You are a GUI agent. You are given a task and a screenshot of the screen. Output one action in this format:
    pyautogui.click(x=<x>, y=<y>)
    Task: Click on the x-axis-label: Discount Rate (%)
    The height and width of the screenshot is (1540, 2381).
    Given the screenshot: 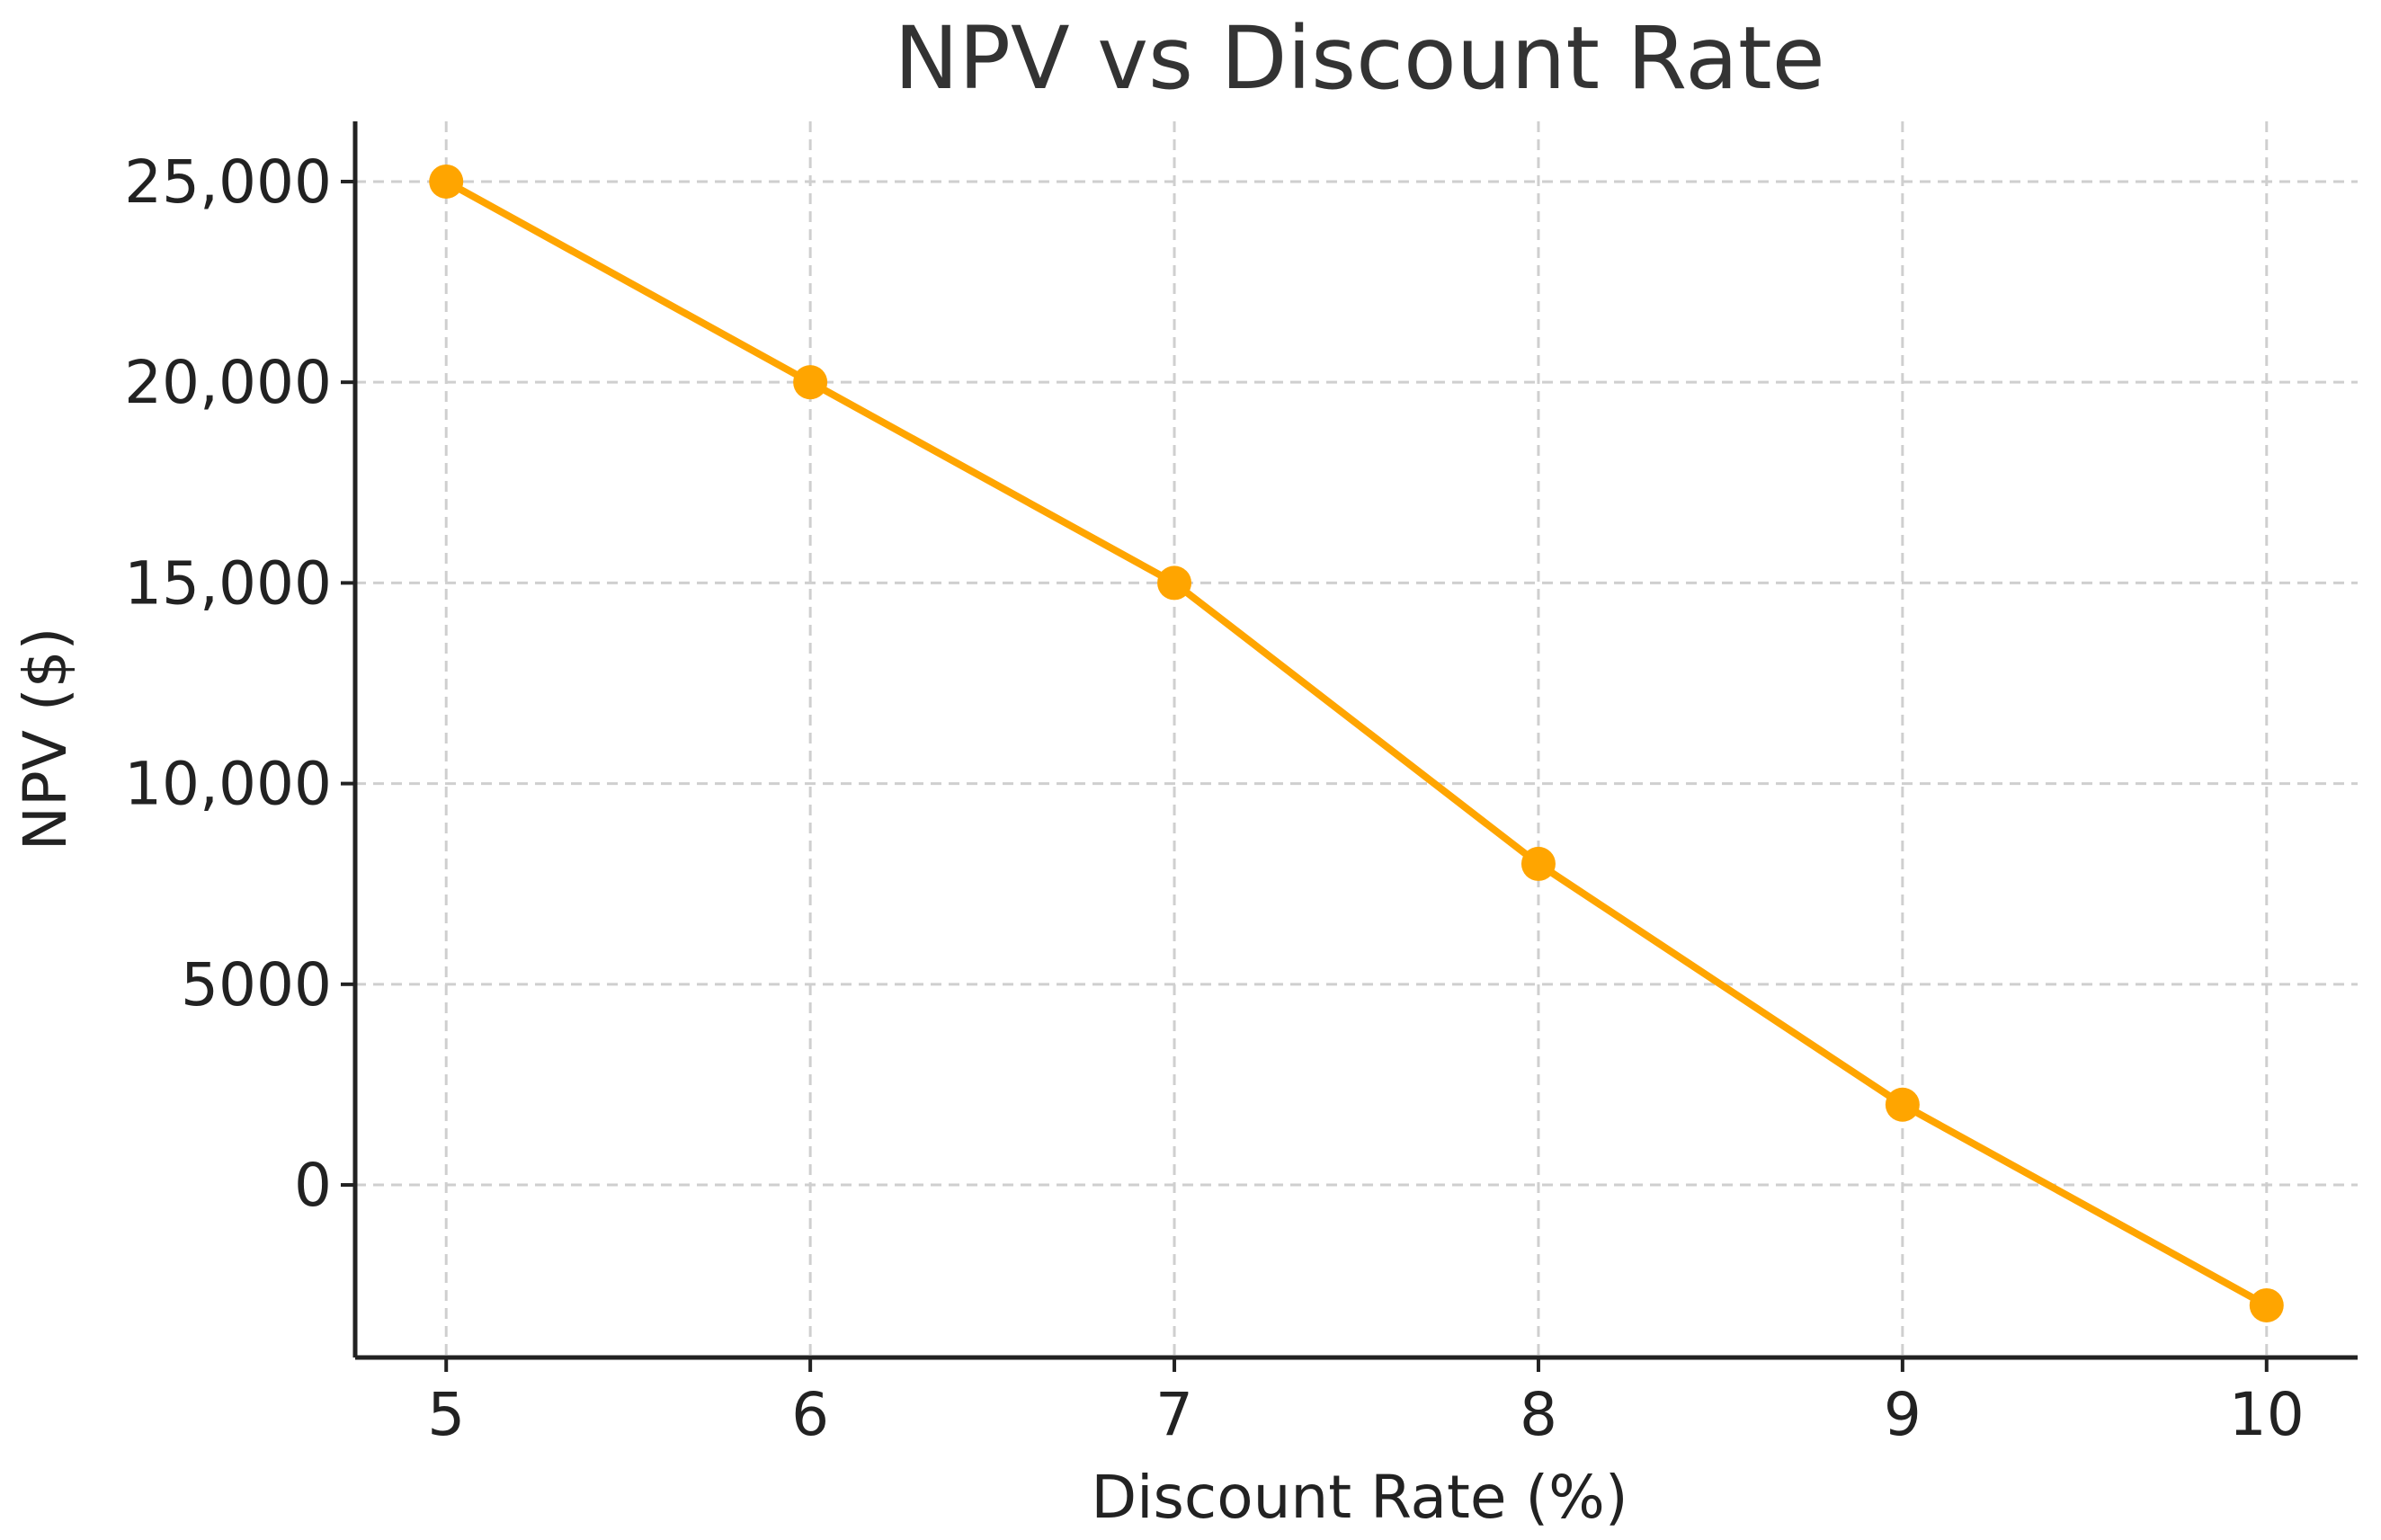 What is the action you would take?
    pyautogui.click(x=1359, y=1498)
    